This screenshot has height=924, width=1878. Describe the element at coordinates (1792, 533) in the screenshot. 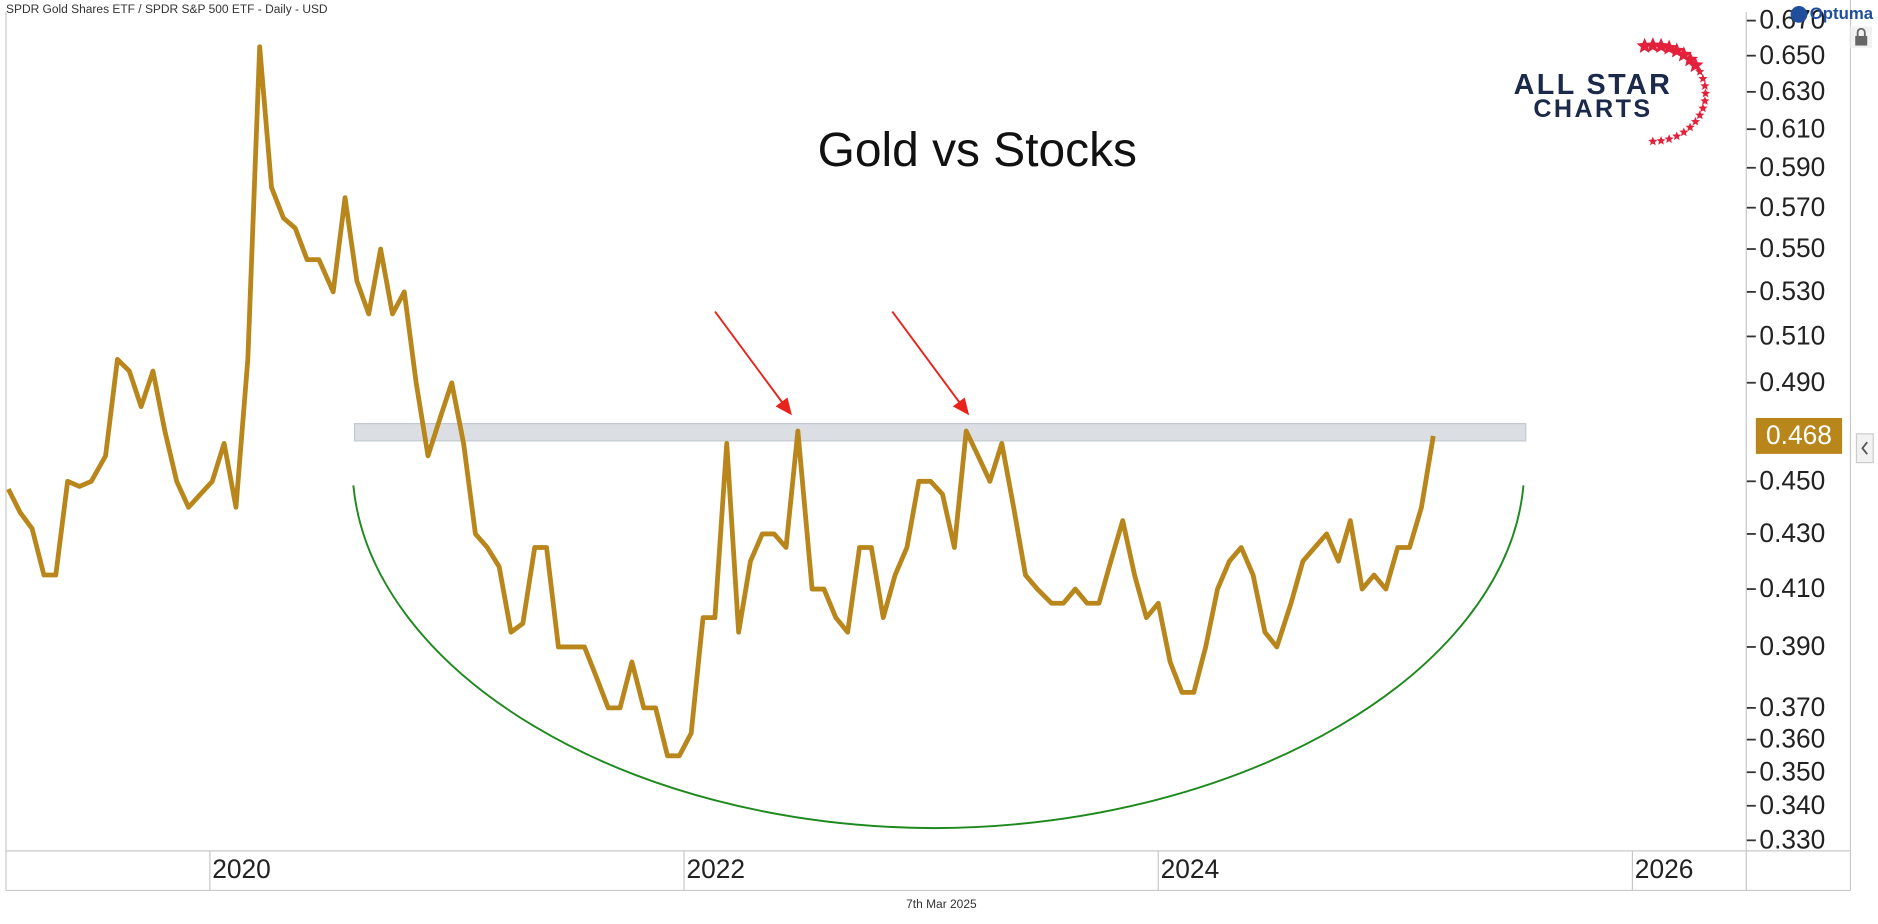

I see `y-tick-label: 0.430` at that location.